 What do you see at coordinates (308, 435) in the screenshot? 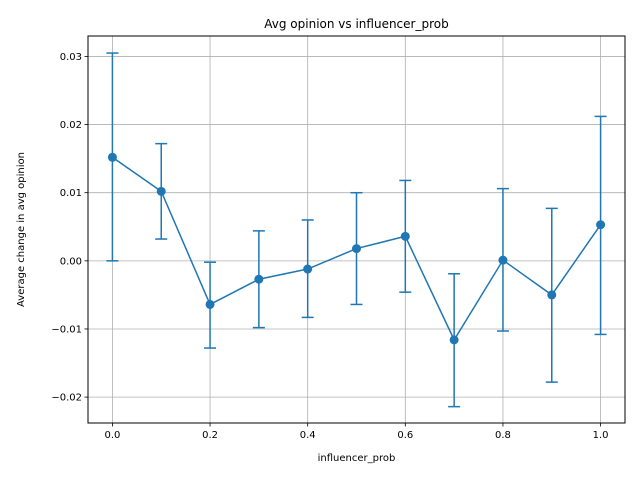
I see `x-tick-label: 0.4` at bounding box center [308, 435].